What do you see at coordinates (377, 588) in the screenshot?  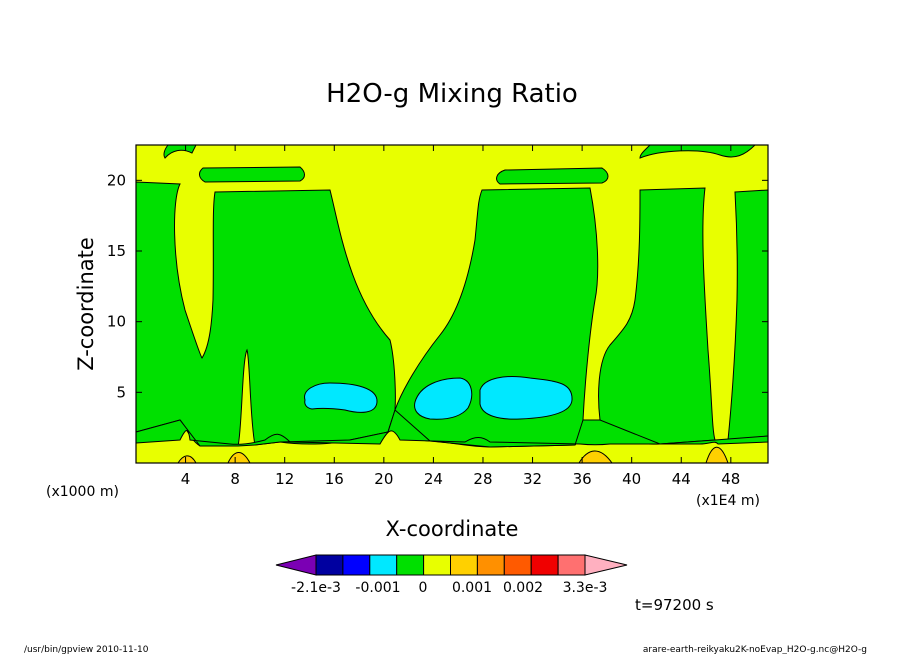 I see `colorbar-tick-label: -0.001` at bounding box center [377, 588].